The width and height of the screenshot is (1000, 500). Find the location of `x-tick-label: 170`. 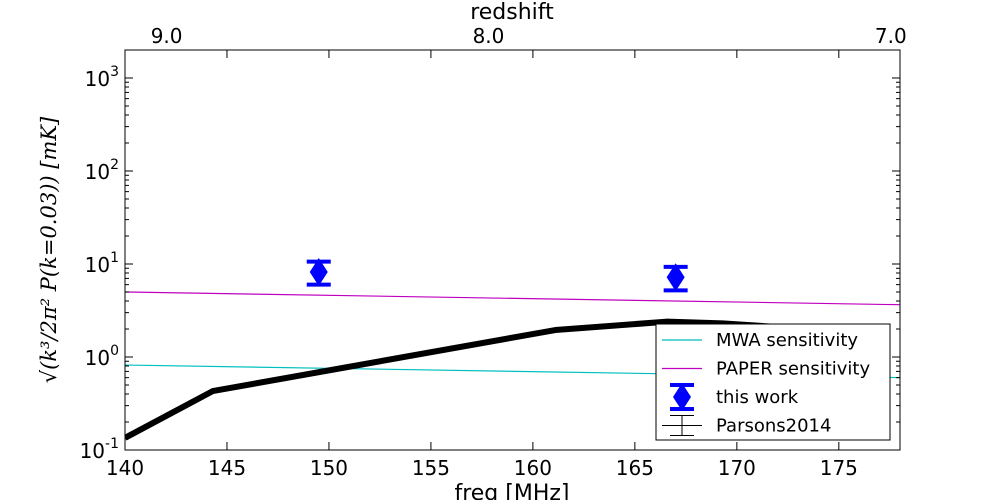

x-tick-label: 170 is located at coordinates (737, 468).